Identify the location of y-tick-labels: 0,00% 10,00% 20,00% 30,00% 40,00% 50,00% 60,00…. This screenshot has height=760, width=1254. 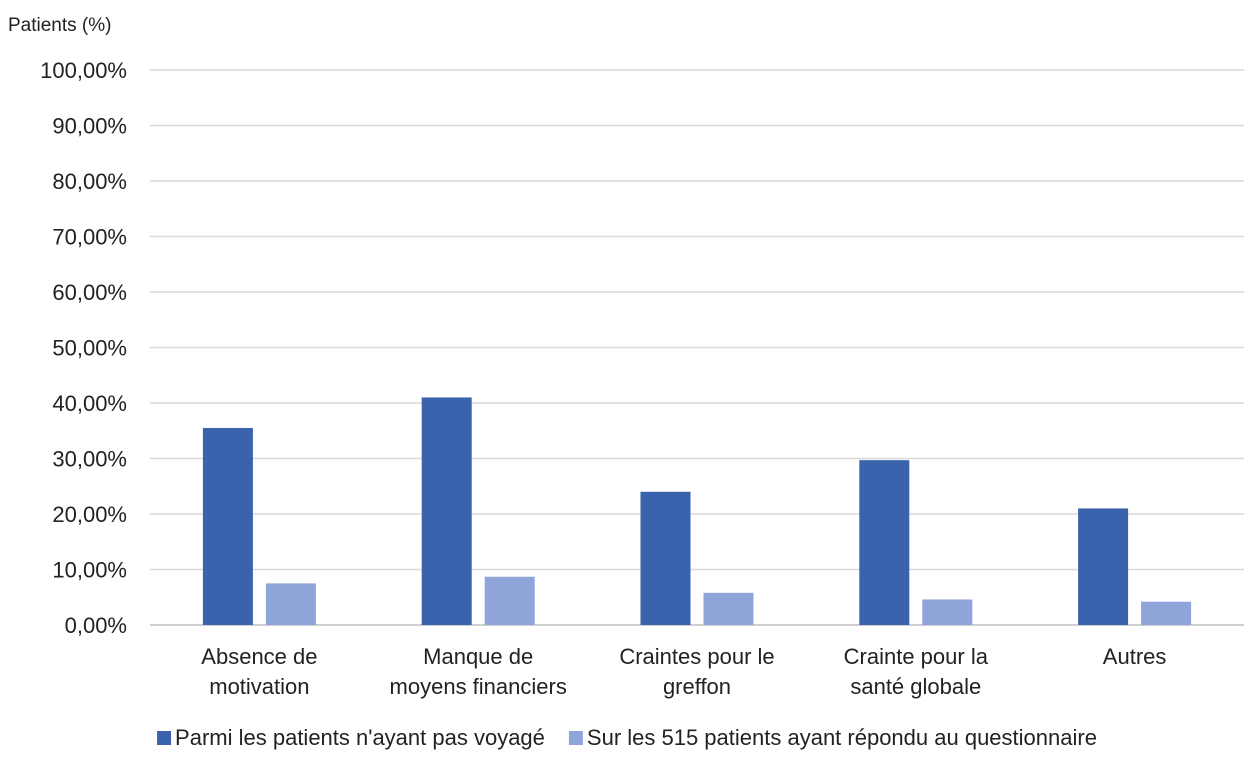
(83, 348).